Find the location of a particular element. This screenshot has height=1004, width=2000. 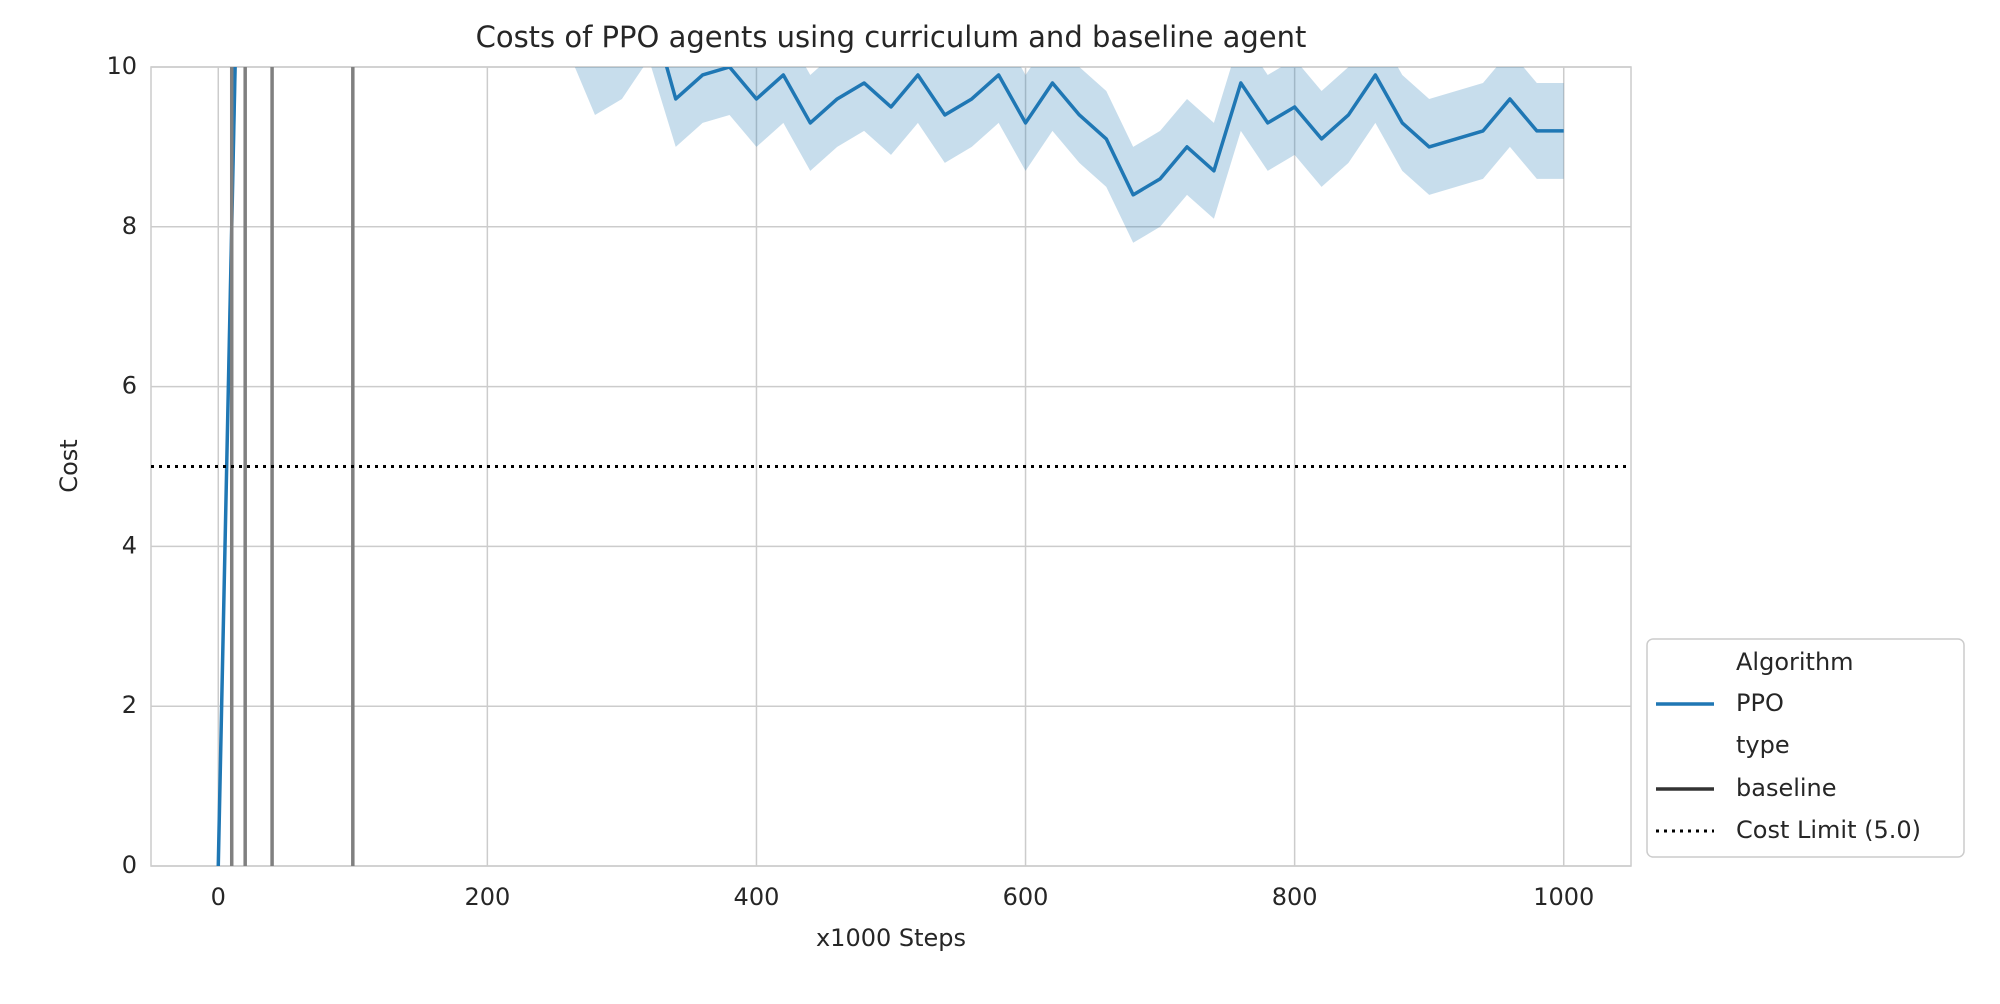

legend-label: PPO is located at coordinates (1760, 703).